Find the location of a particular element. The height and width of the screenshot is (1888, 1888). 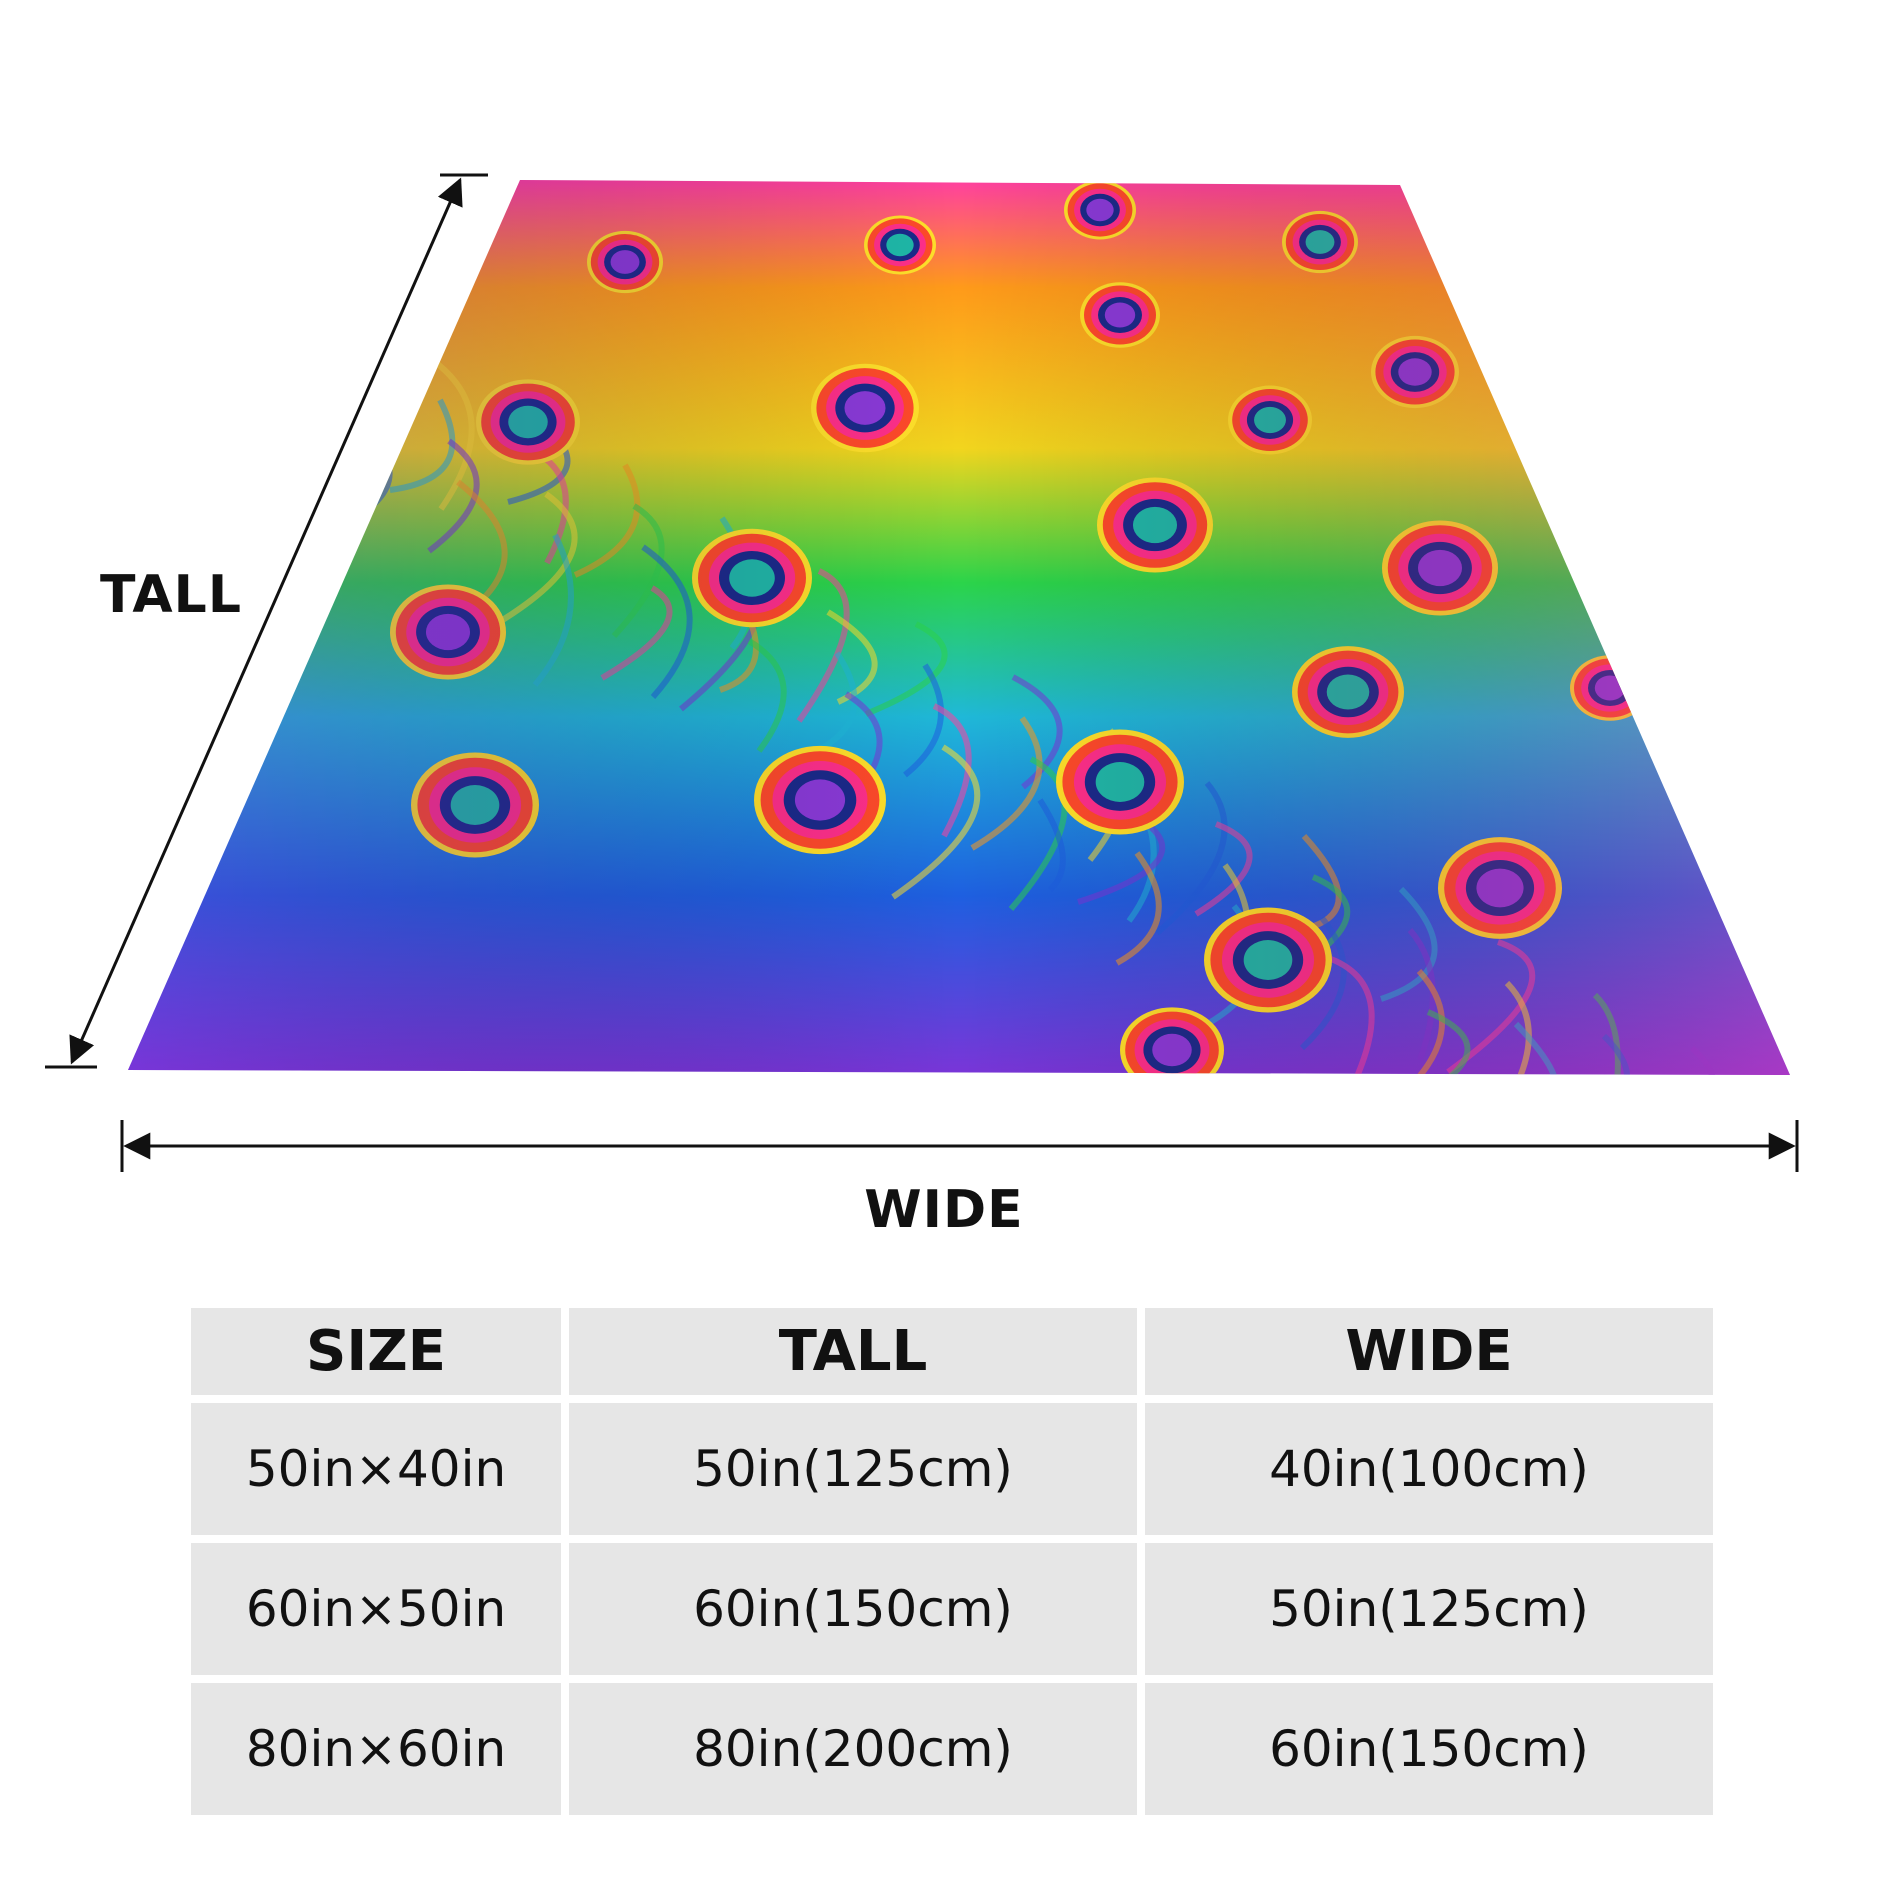

tall-cell: 80in(200cm) is located at coordinates (853, 1749).